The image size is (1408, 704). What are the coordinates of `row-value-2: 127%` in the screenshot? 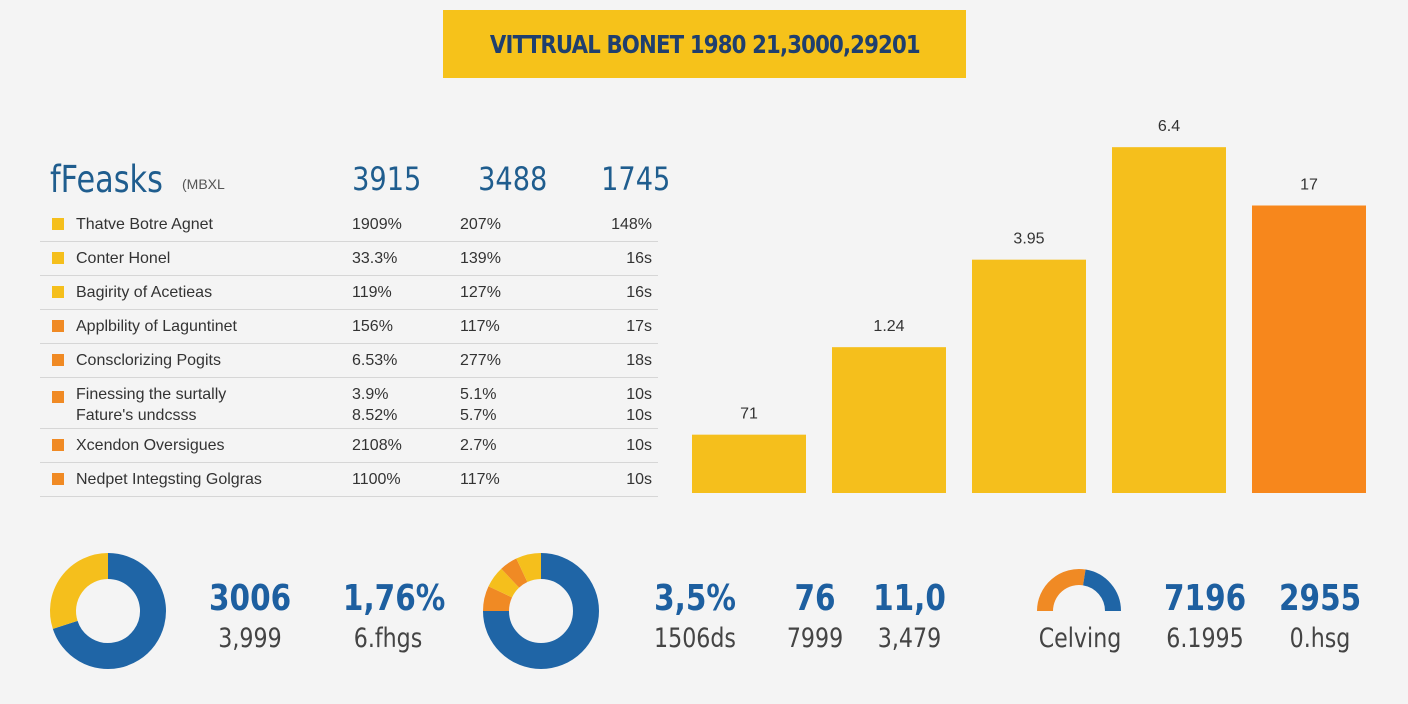 It's located at (480, 292).